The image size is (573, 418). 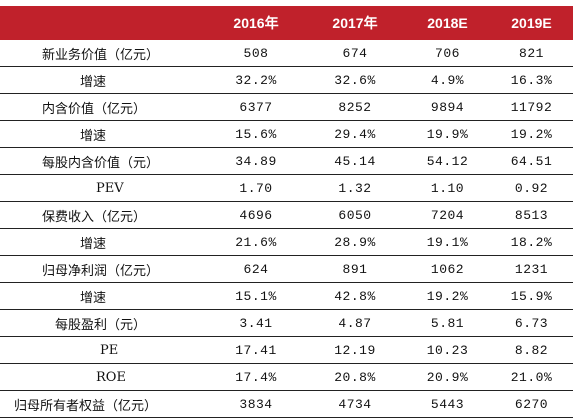 I want to click on cell-value: 8513, so click(x=531, y=215).